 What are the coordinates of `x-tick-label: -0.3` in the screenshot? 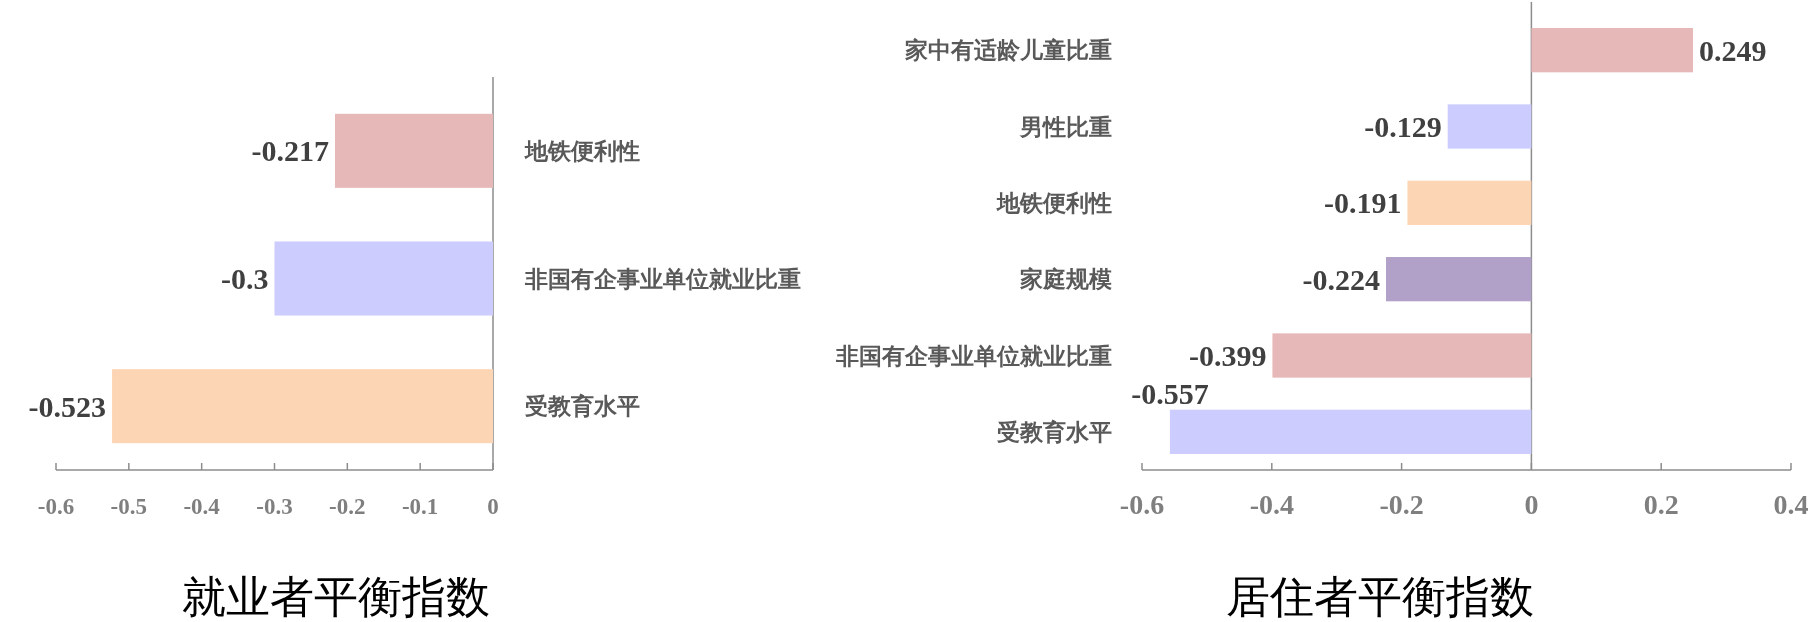 It's located at (274, 506).